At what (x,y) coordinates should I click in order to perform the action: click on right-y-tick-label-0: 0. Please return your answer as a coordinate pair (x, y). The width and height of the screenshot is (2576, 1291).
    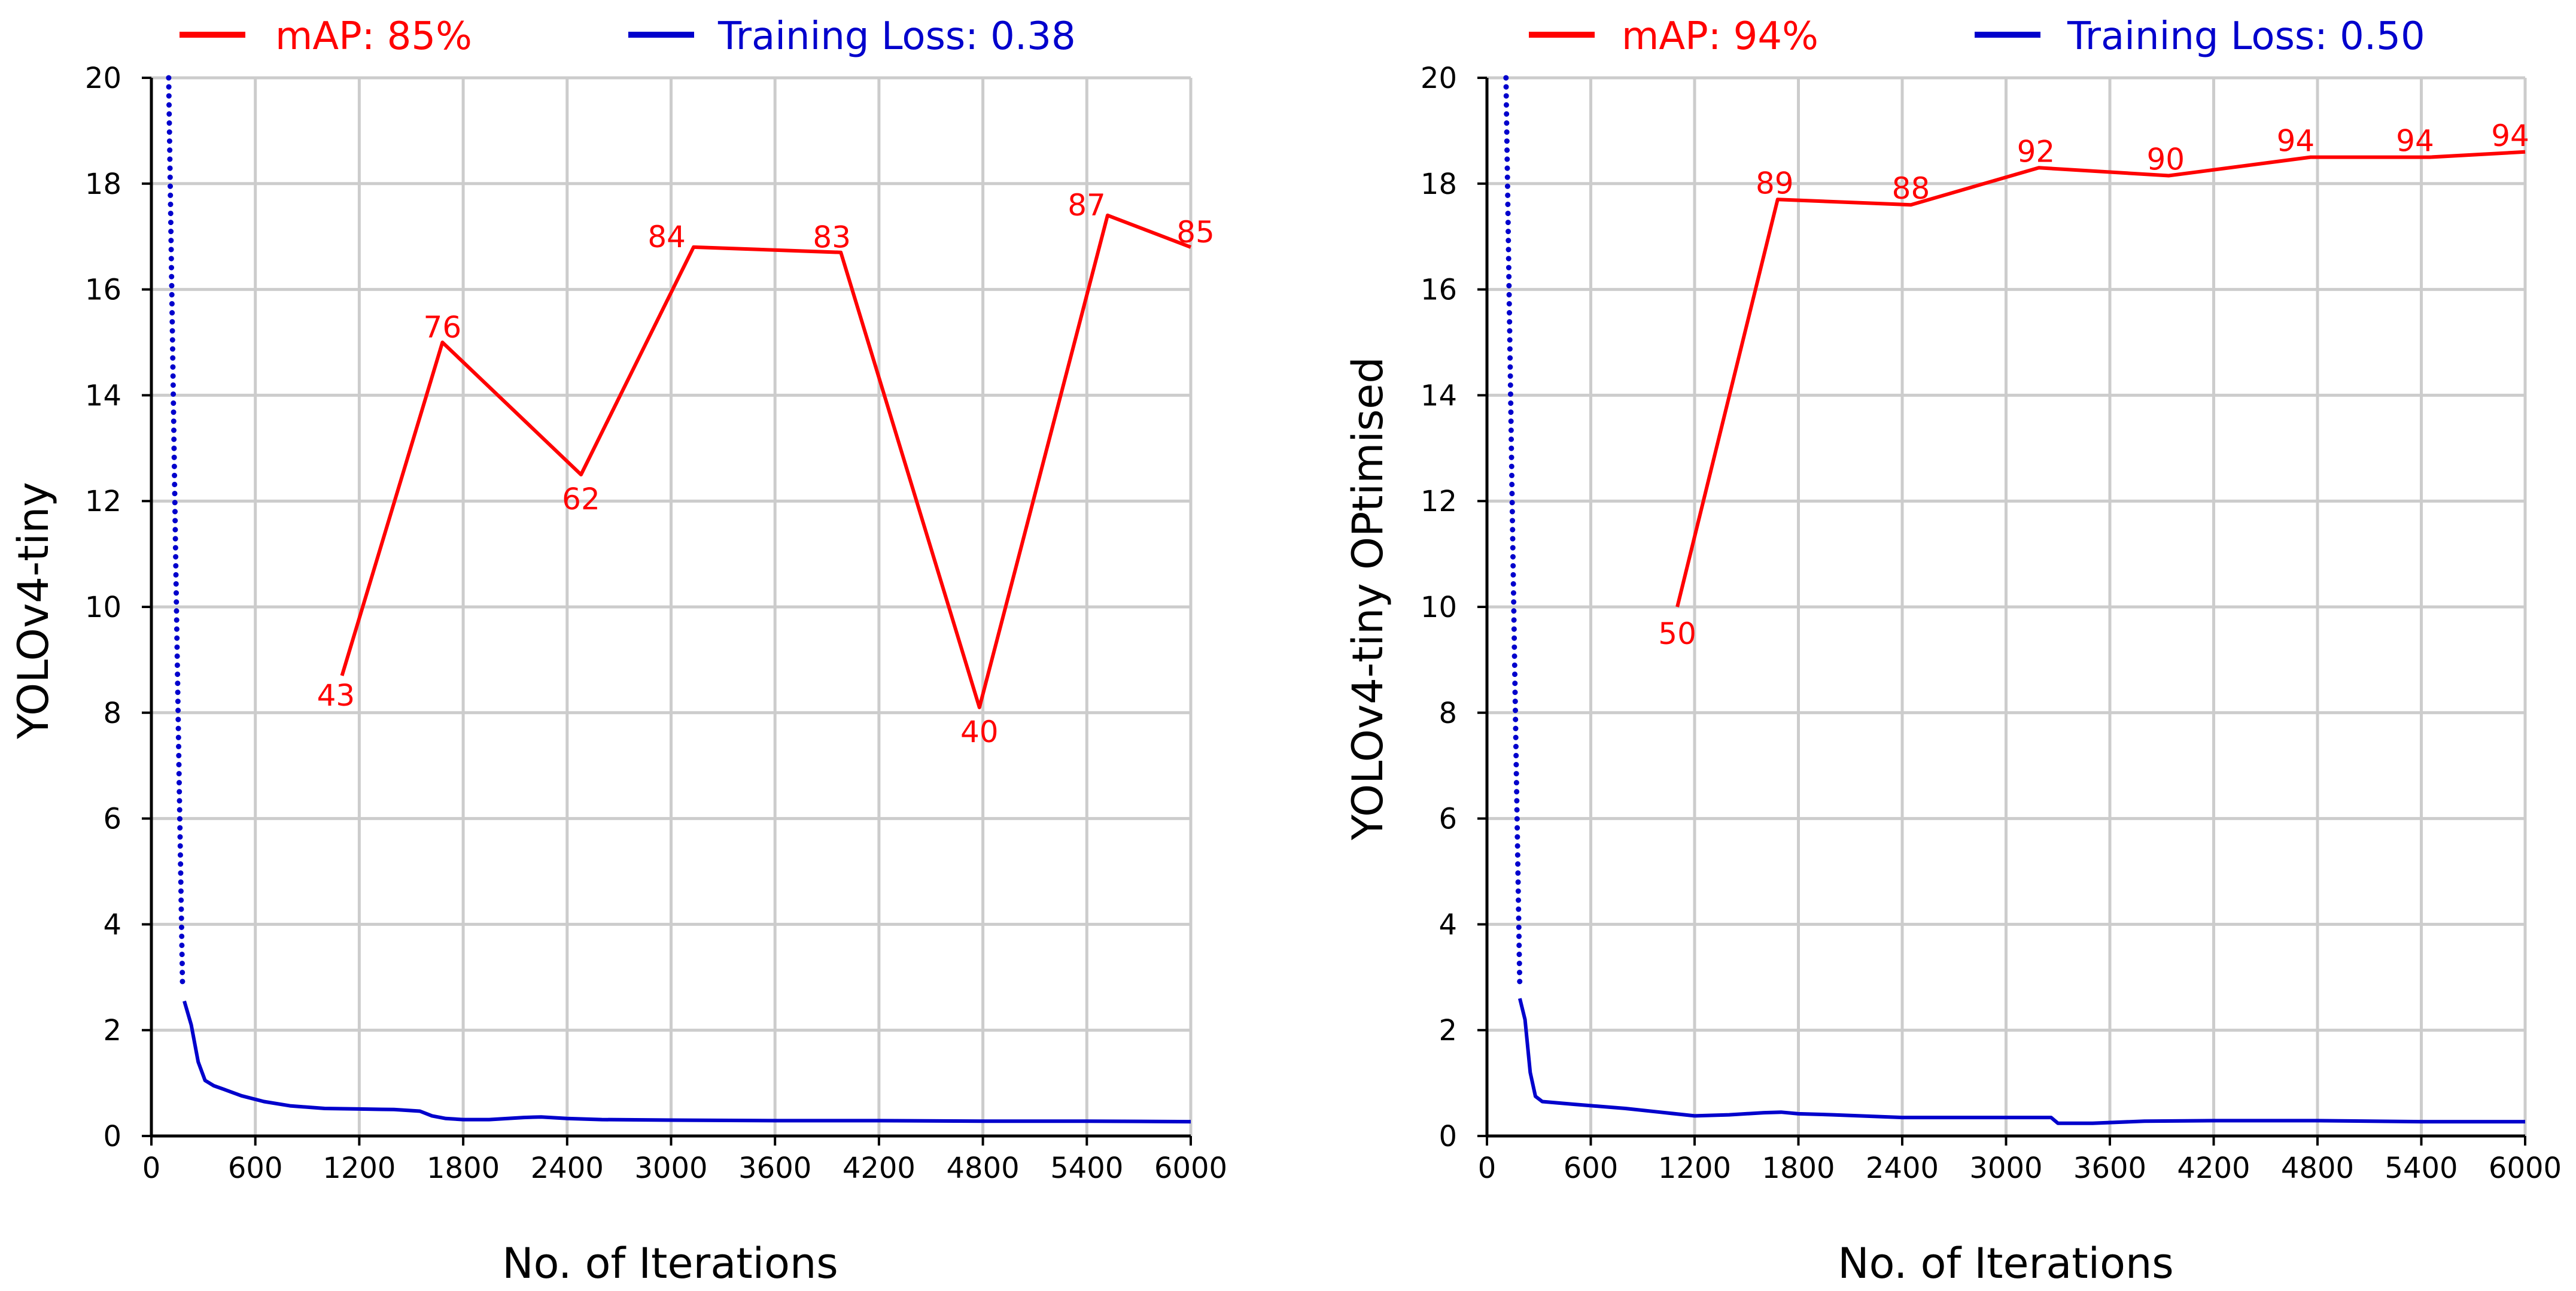
    Looking at the image, I should click on (1447, 1136).